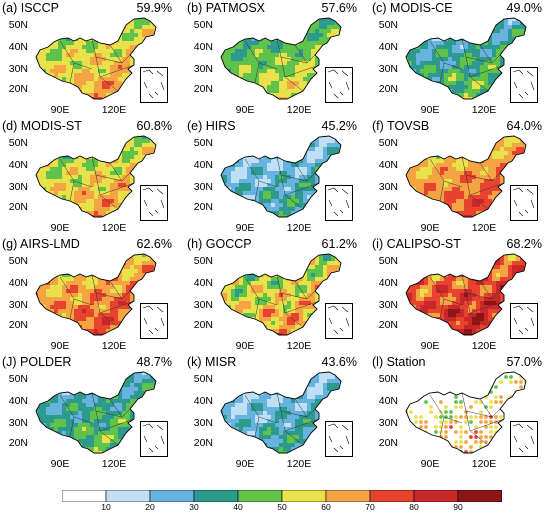 The width and height of the screenshot is (550, 513). I want to click on panel-title: (b) PATMOSX, so click(226, 8).